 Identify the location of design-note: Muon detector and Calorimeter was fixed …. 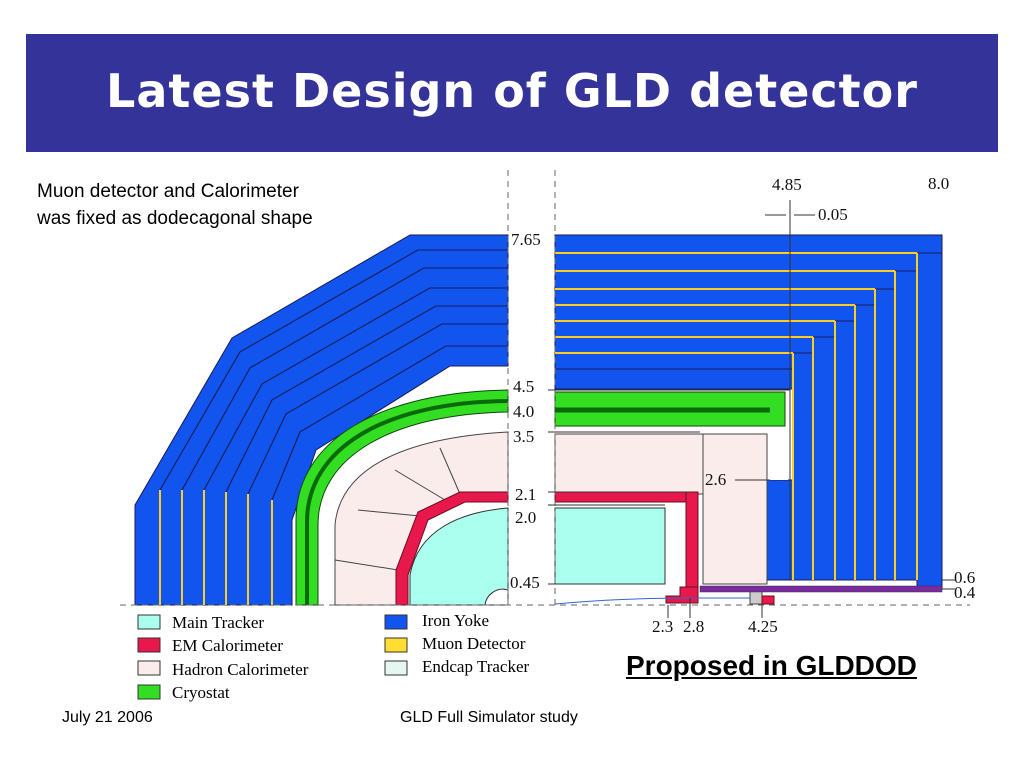
(175, 205).